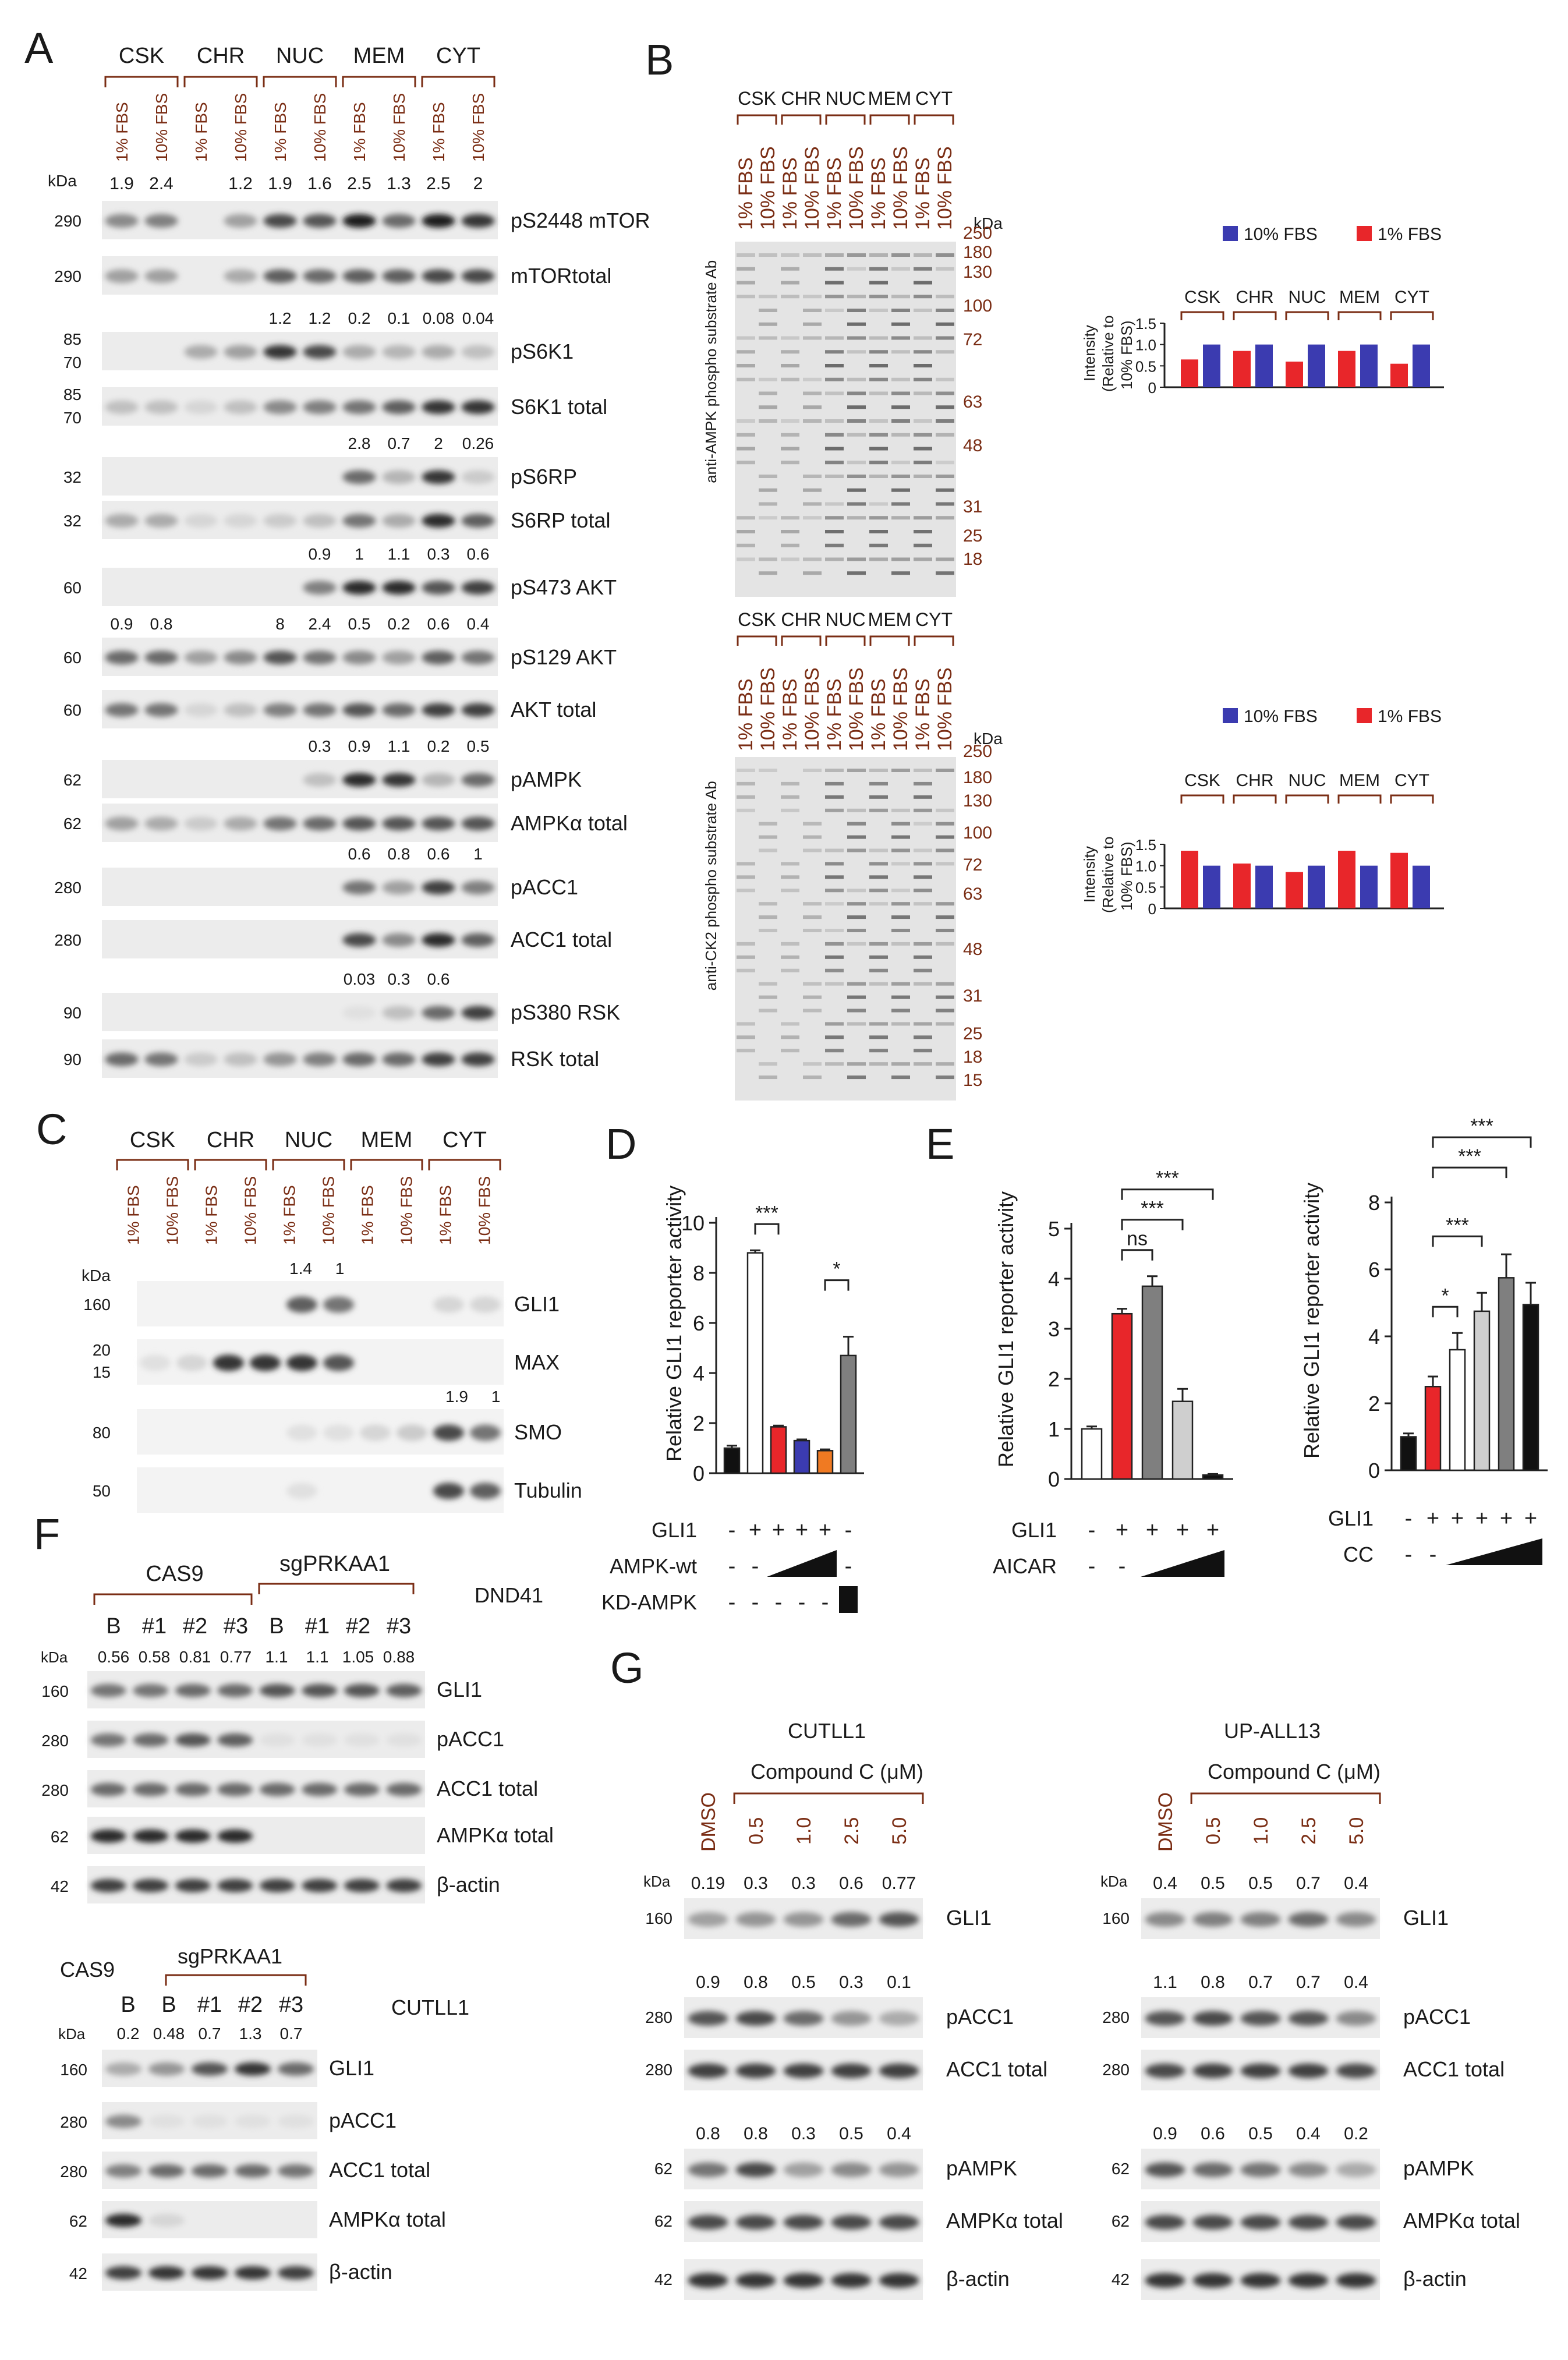  What do you see at coordinates (890, 619) in the screenshot?
I see `fraction-label: MEM` at bounding box center [890, 619].